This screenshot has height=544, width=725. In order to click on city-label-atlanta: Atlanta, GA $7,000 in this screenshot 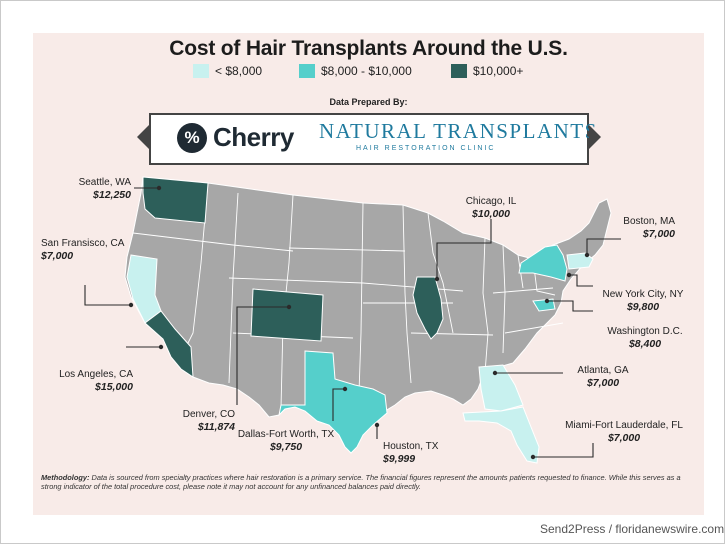, I will do `click(603, 377)`.